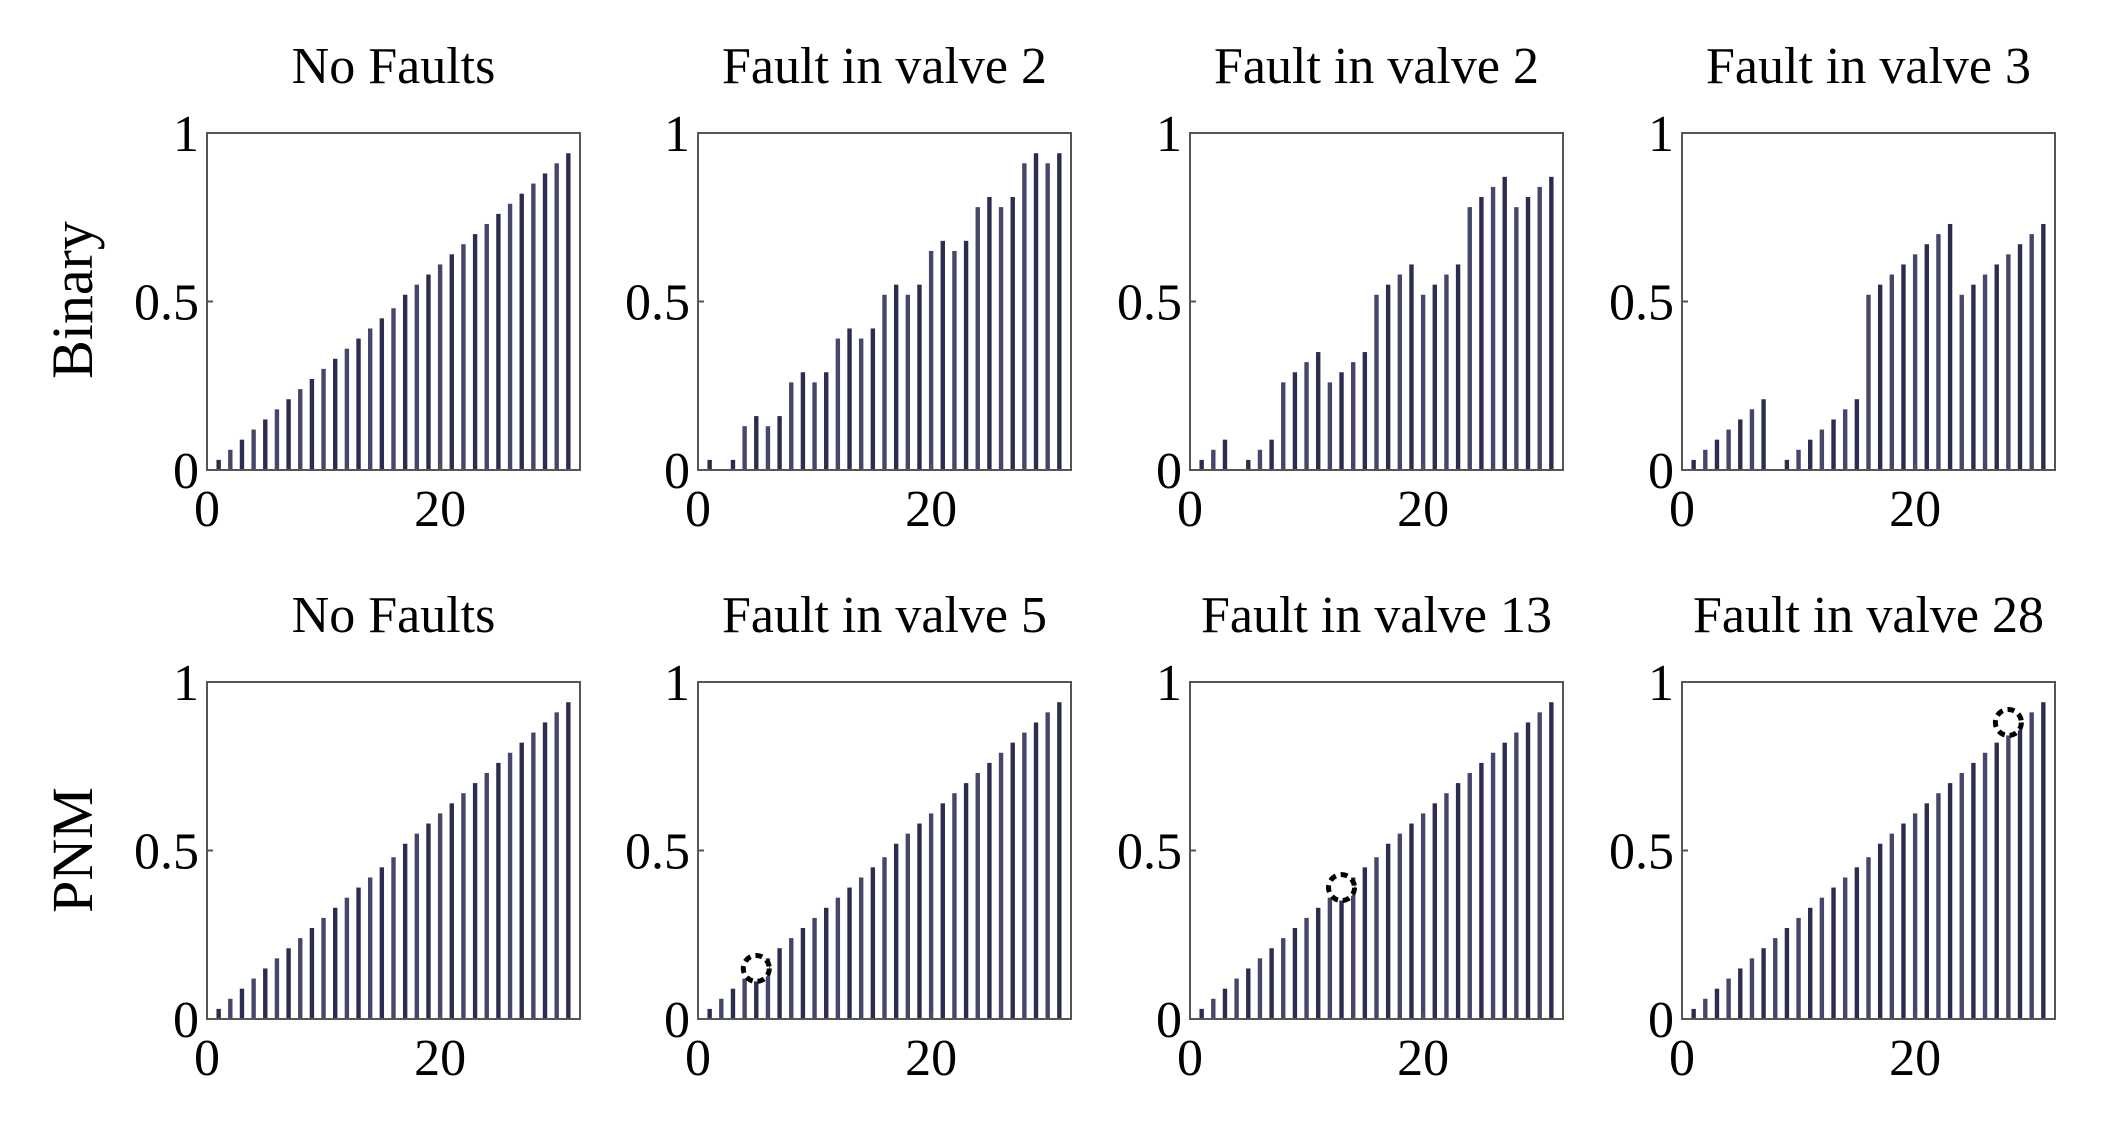 This screenshot has width=2104, height=1124. Describe the element at coordinates (1376, 66) in the screenshot. I see `subplot-title: Fault in valve 2` at that location.